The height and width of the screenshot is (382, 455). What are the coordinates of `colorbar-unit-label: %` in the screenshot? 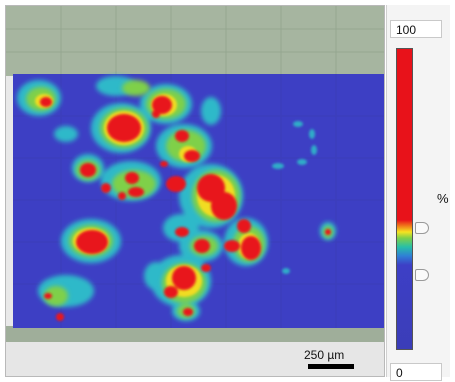 It's located at (443, 198).